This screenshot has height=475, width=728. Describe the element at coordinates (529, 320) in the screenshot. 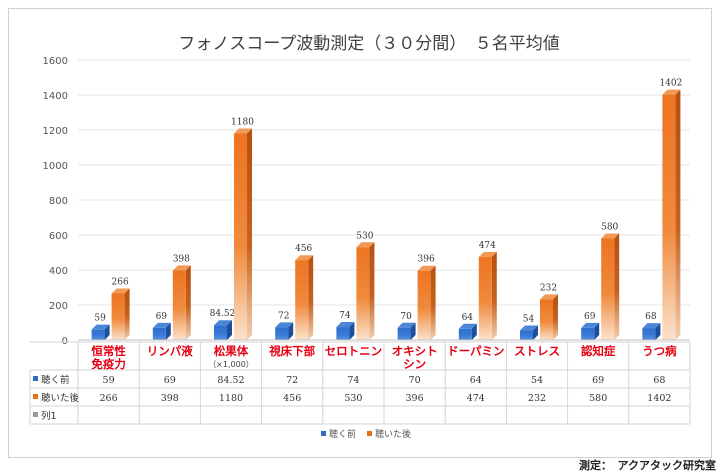

I see `bar-before-value-label: 54` at that location.